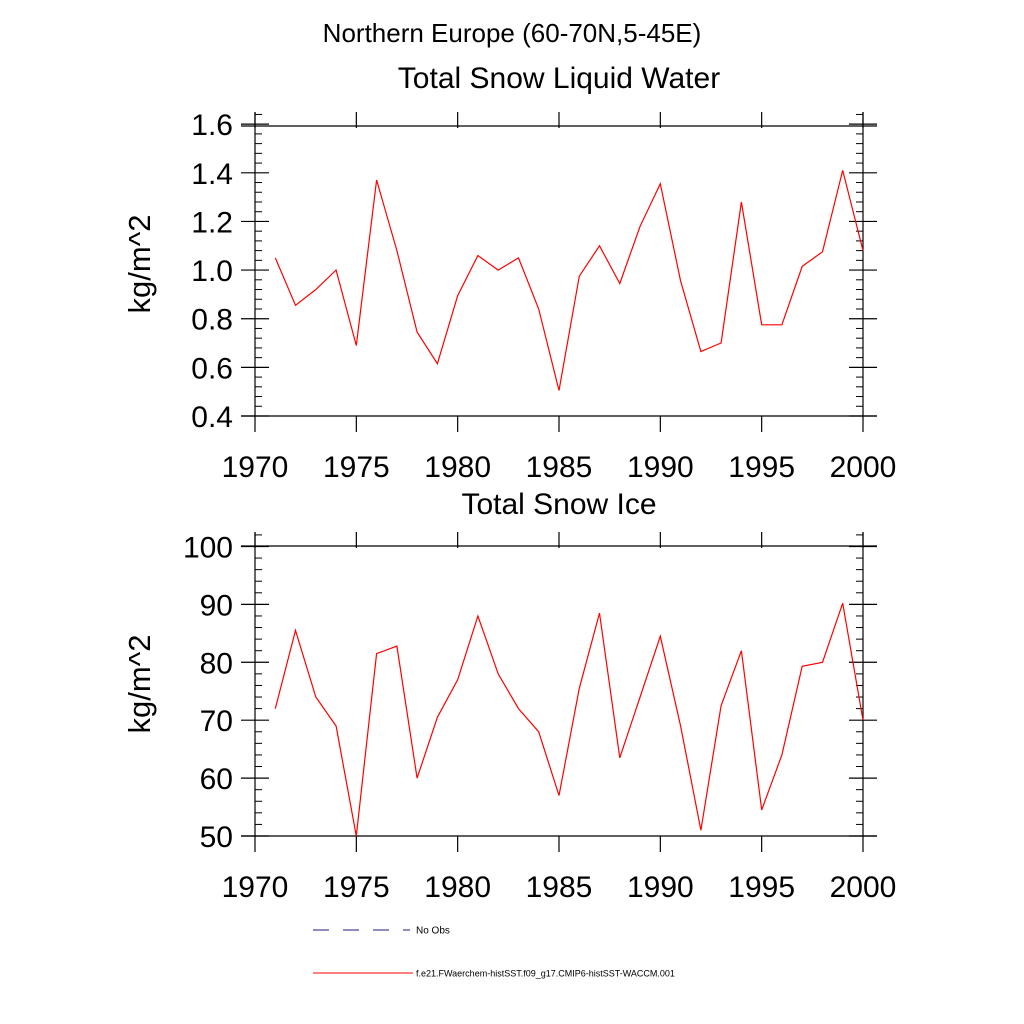 The width and height of the screenshot is (1024, 1024). Describe the element at coordinates (569, 280) in the screenshot. I see `panel-1-series-line` at that location.